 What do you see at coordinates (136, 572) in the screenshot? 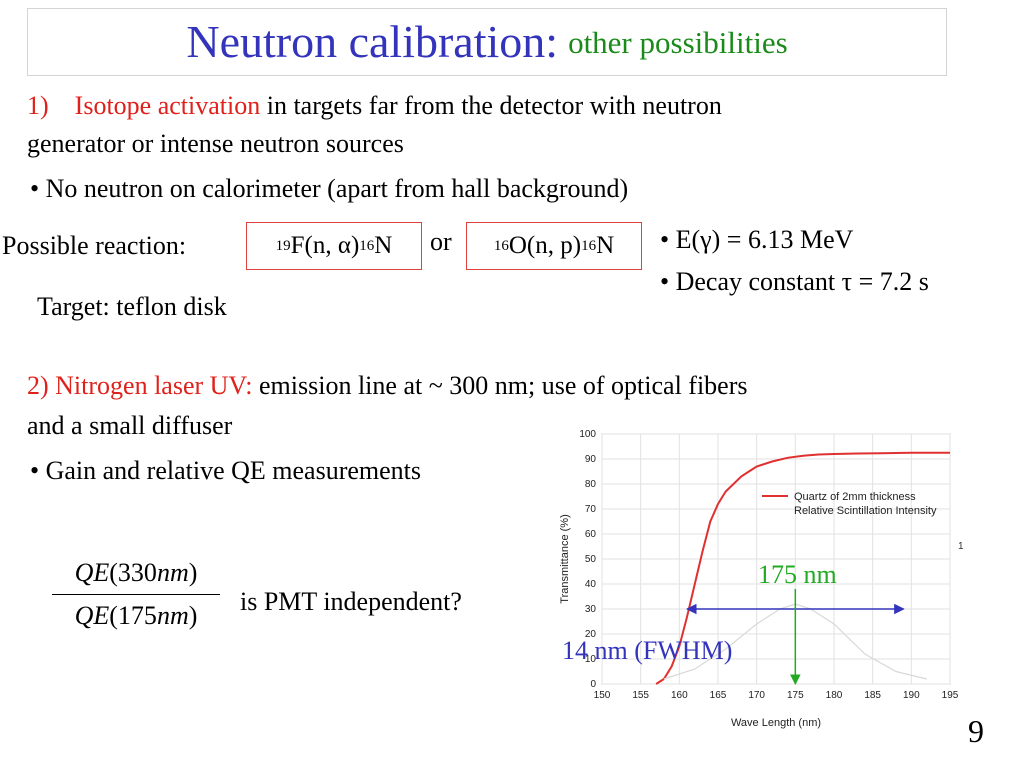
I see `fraction-numerator: QE(330nm)` at bounding box center [136, 572].